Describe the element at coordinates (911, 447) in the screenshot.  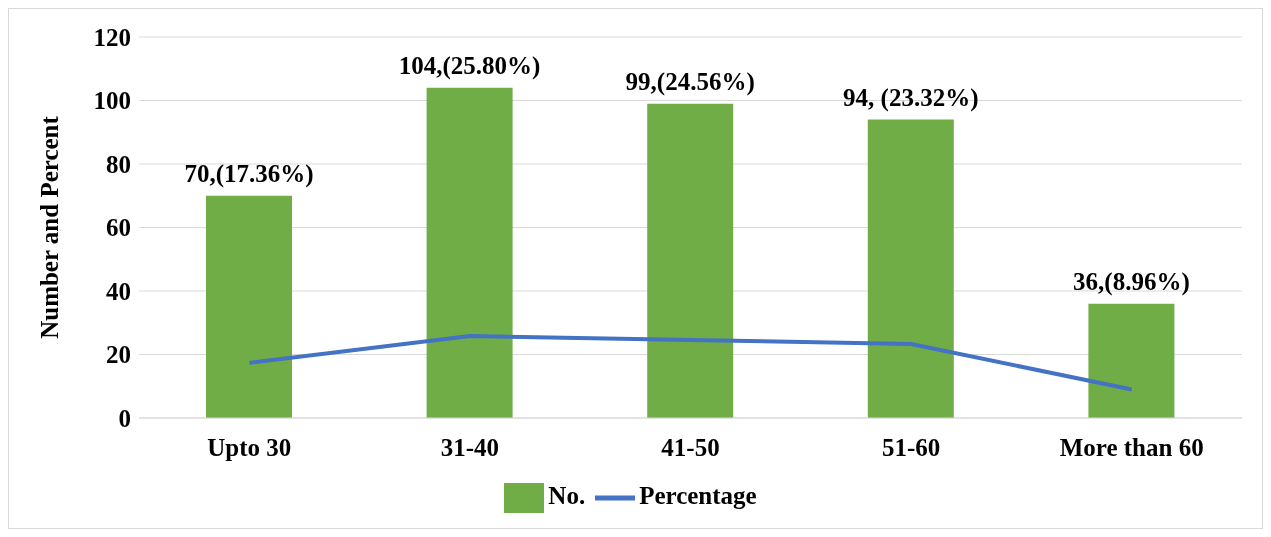
I see `x-tick-label: 51-60` at that location.